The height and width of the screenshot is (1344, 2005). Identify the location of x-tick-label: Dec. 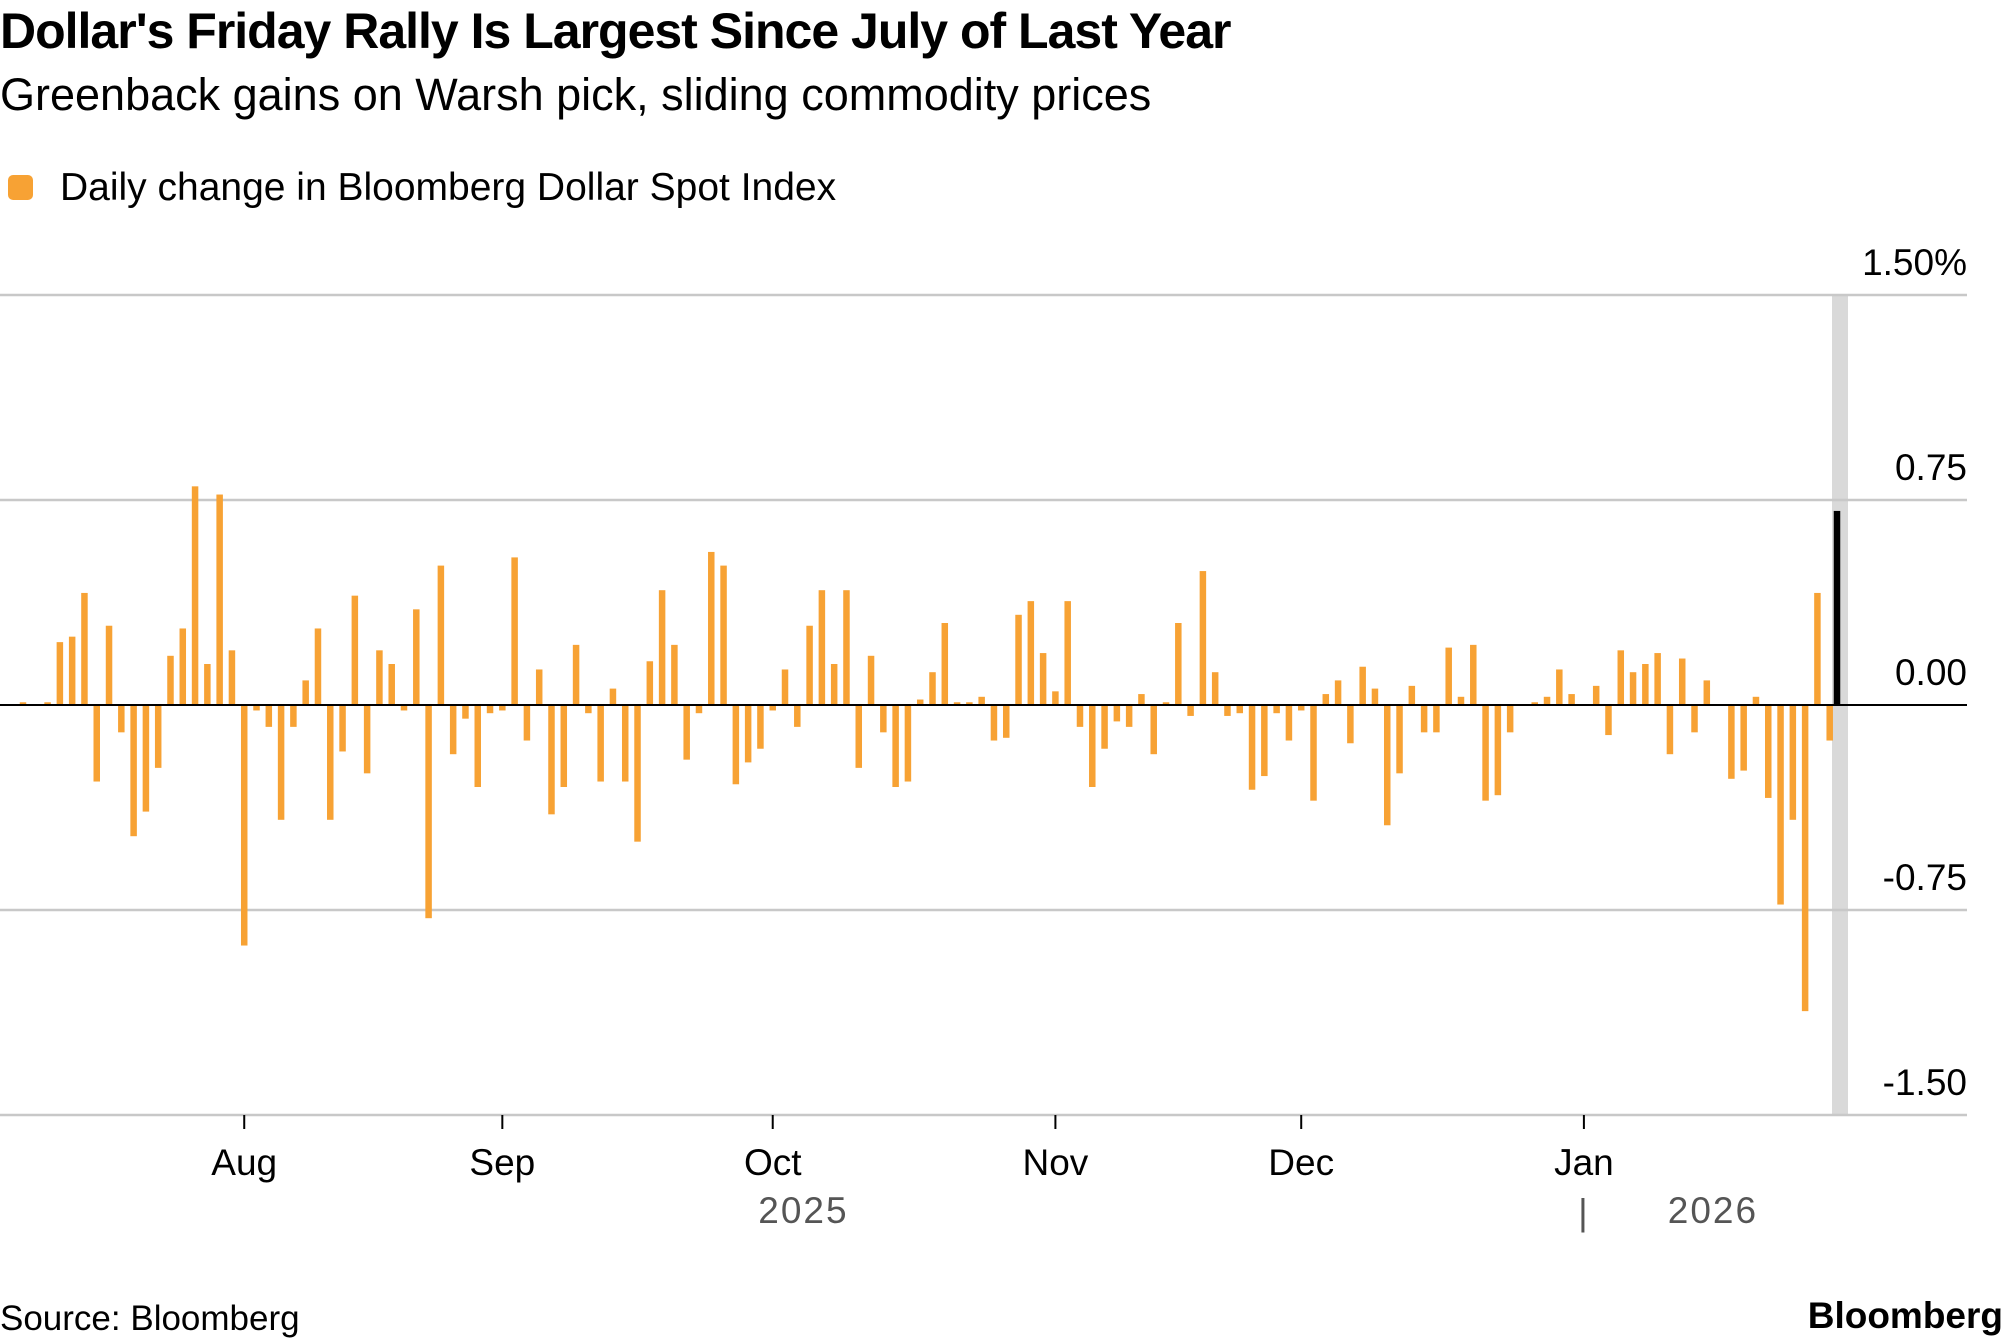
(1301, 1162).